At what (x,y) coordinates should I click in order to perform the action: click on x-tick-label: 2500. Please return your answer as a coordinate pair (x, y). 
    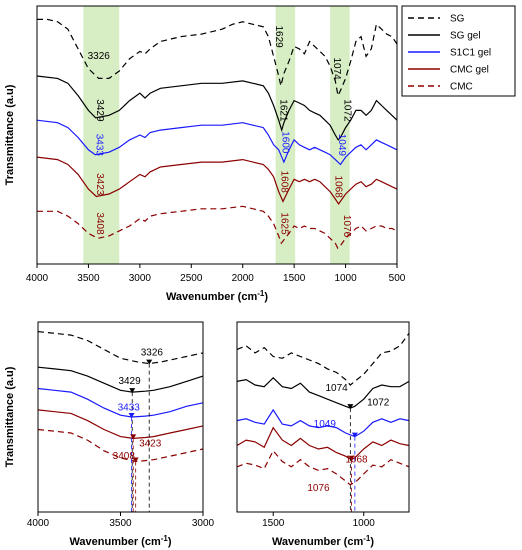
    Looking at the image, I should click on (191, 278).